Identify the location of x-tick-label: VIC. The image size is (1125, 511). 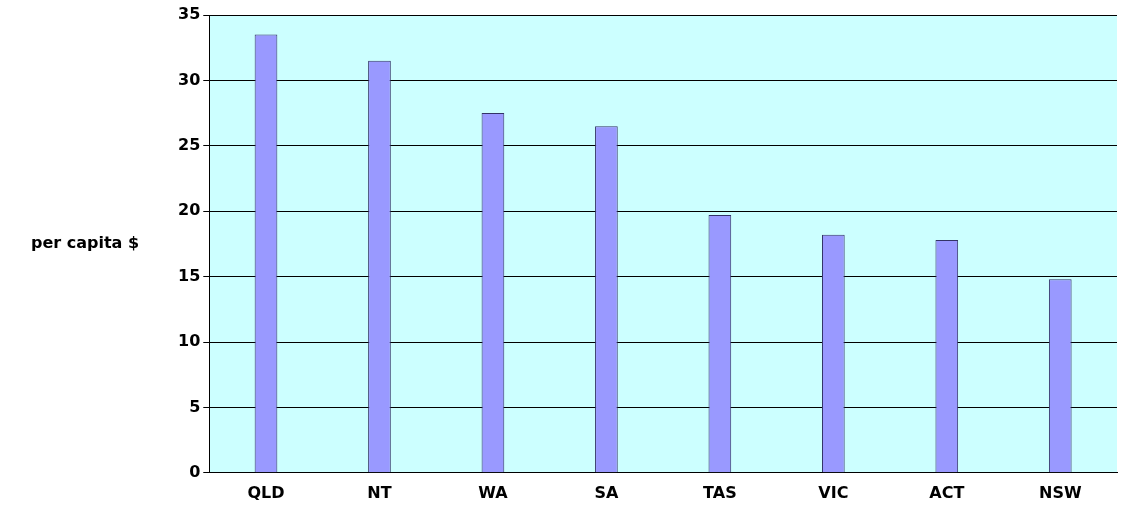
(833, 492).